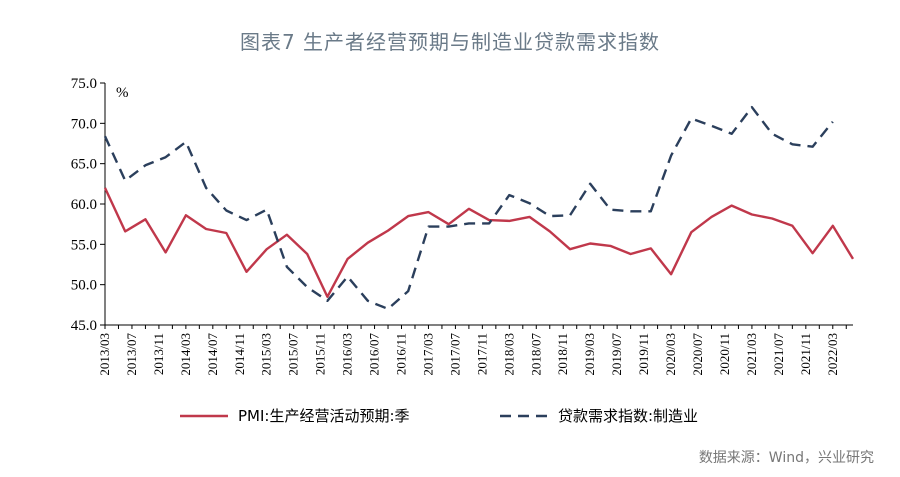  I want to click on y-tick-label: 60.0, so click(84, 205).